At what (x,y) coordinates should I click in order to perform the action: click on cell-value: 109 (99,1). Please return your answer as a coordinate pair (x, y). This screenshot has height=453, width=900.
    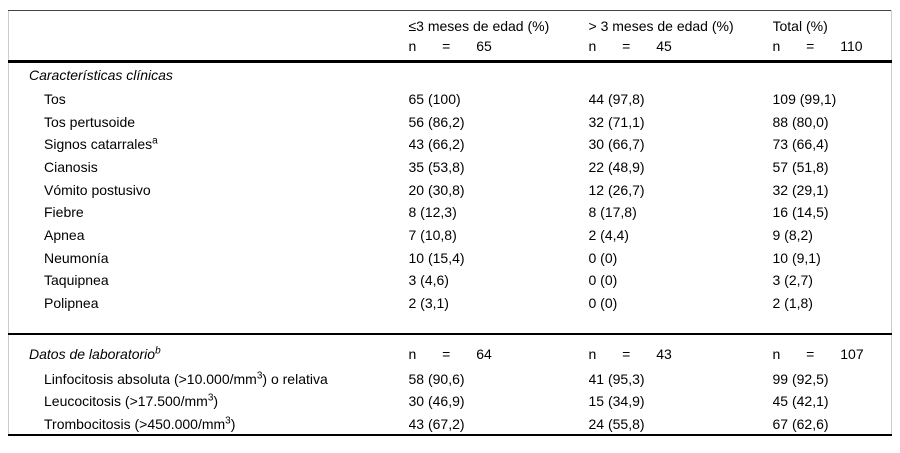
    Looking at the image, I should click on (804, 98).